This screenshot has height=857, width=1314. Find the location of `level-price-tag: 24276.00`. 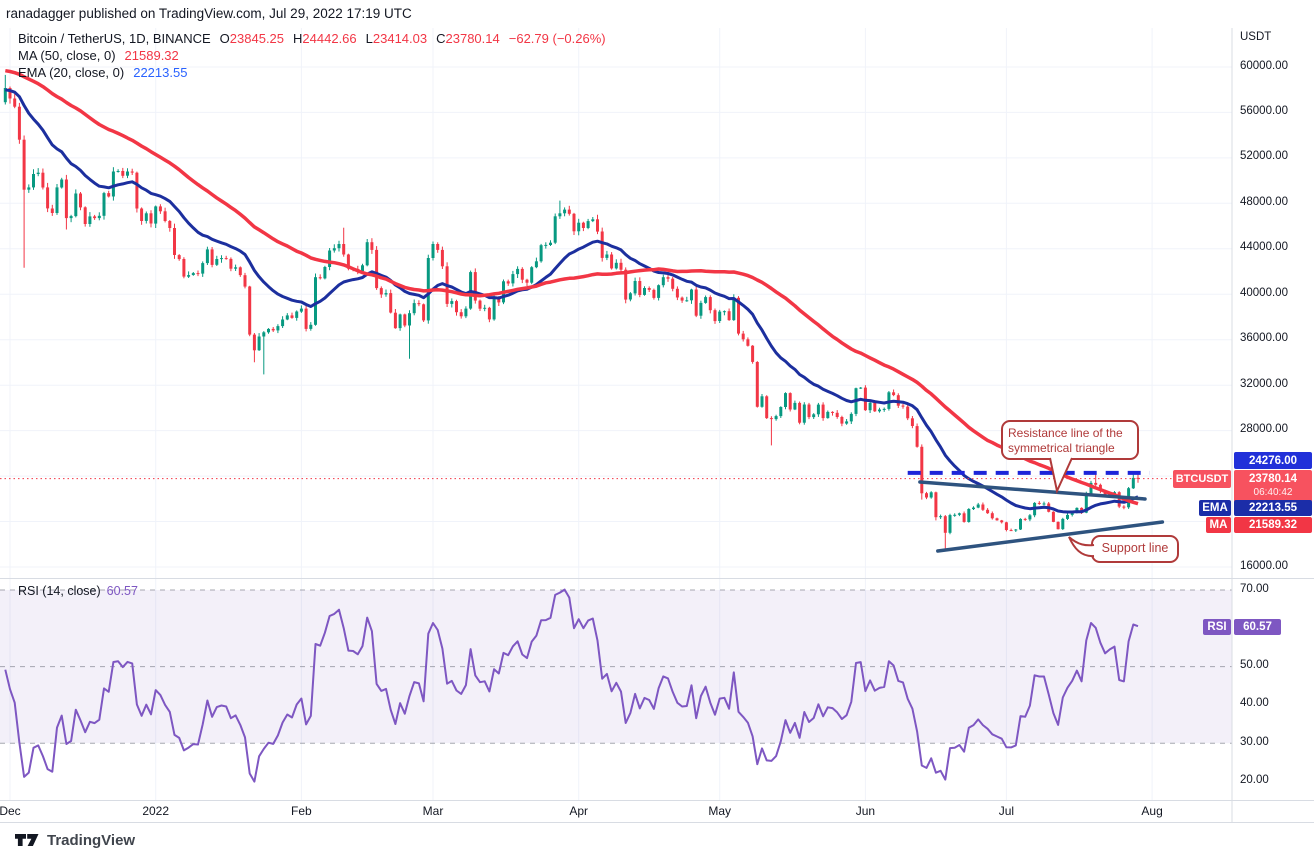

level-price-tag: 24276.00 is located at coordinates (1273, 460).